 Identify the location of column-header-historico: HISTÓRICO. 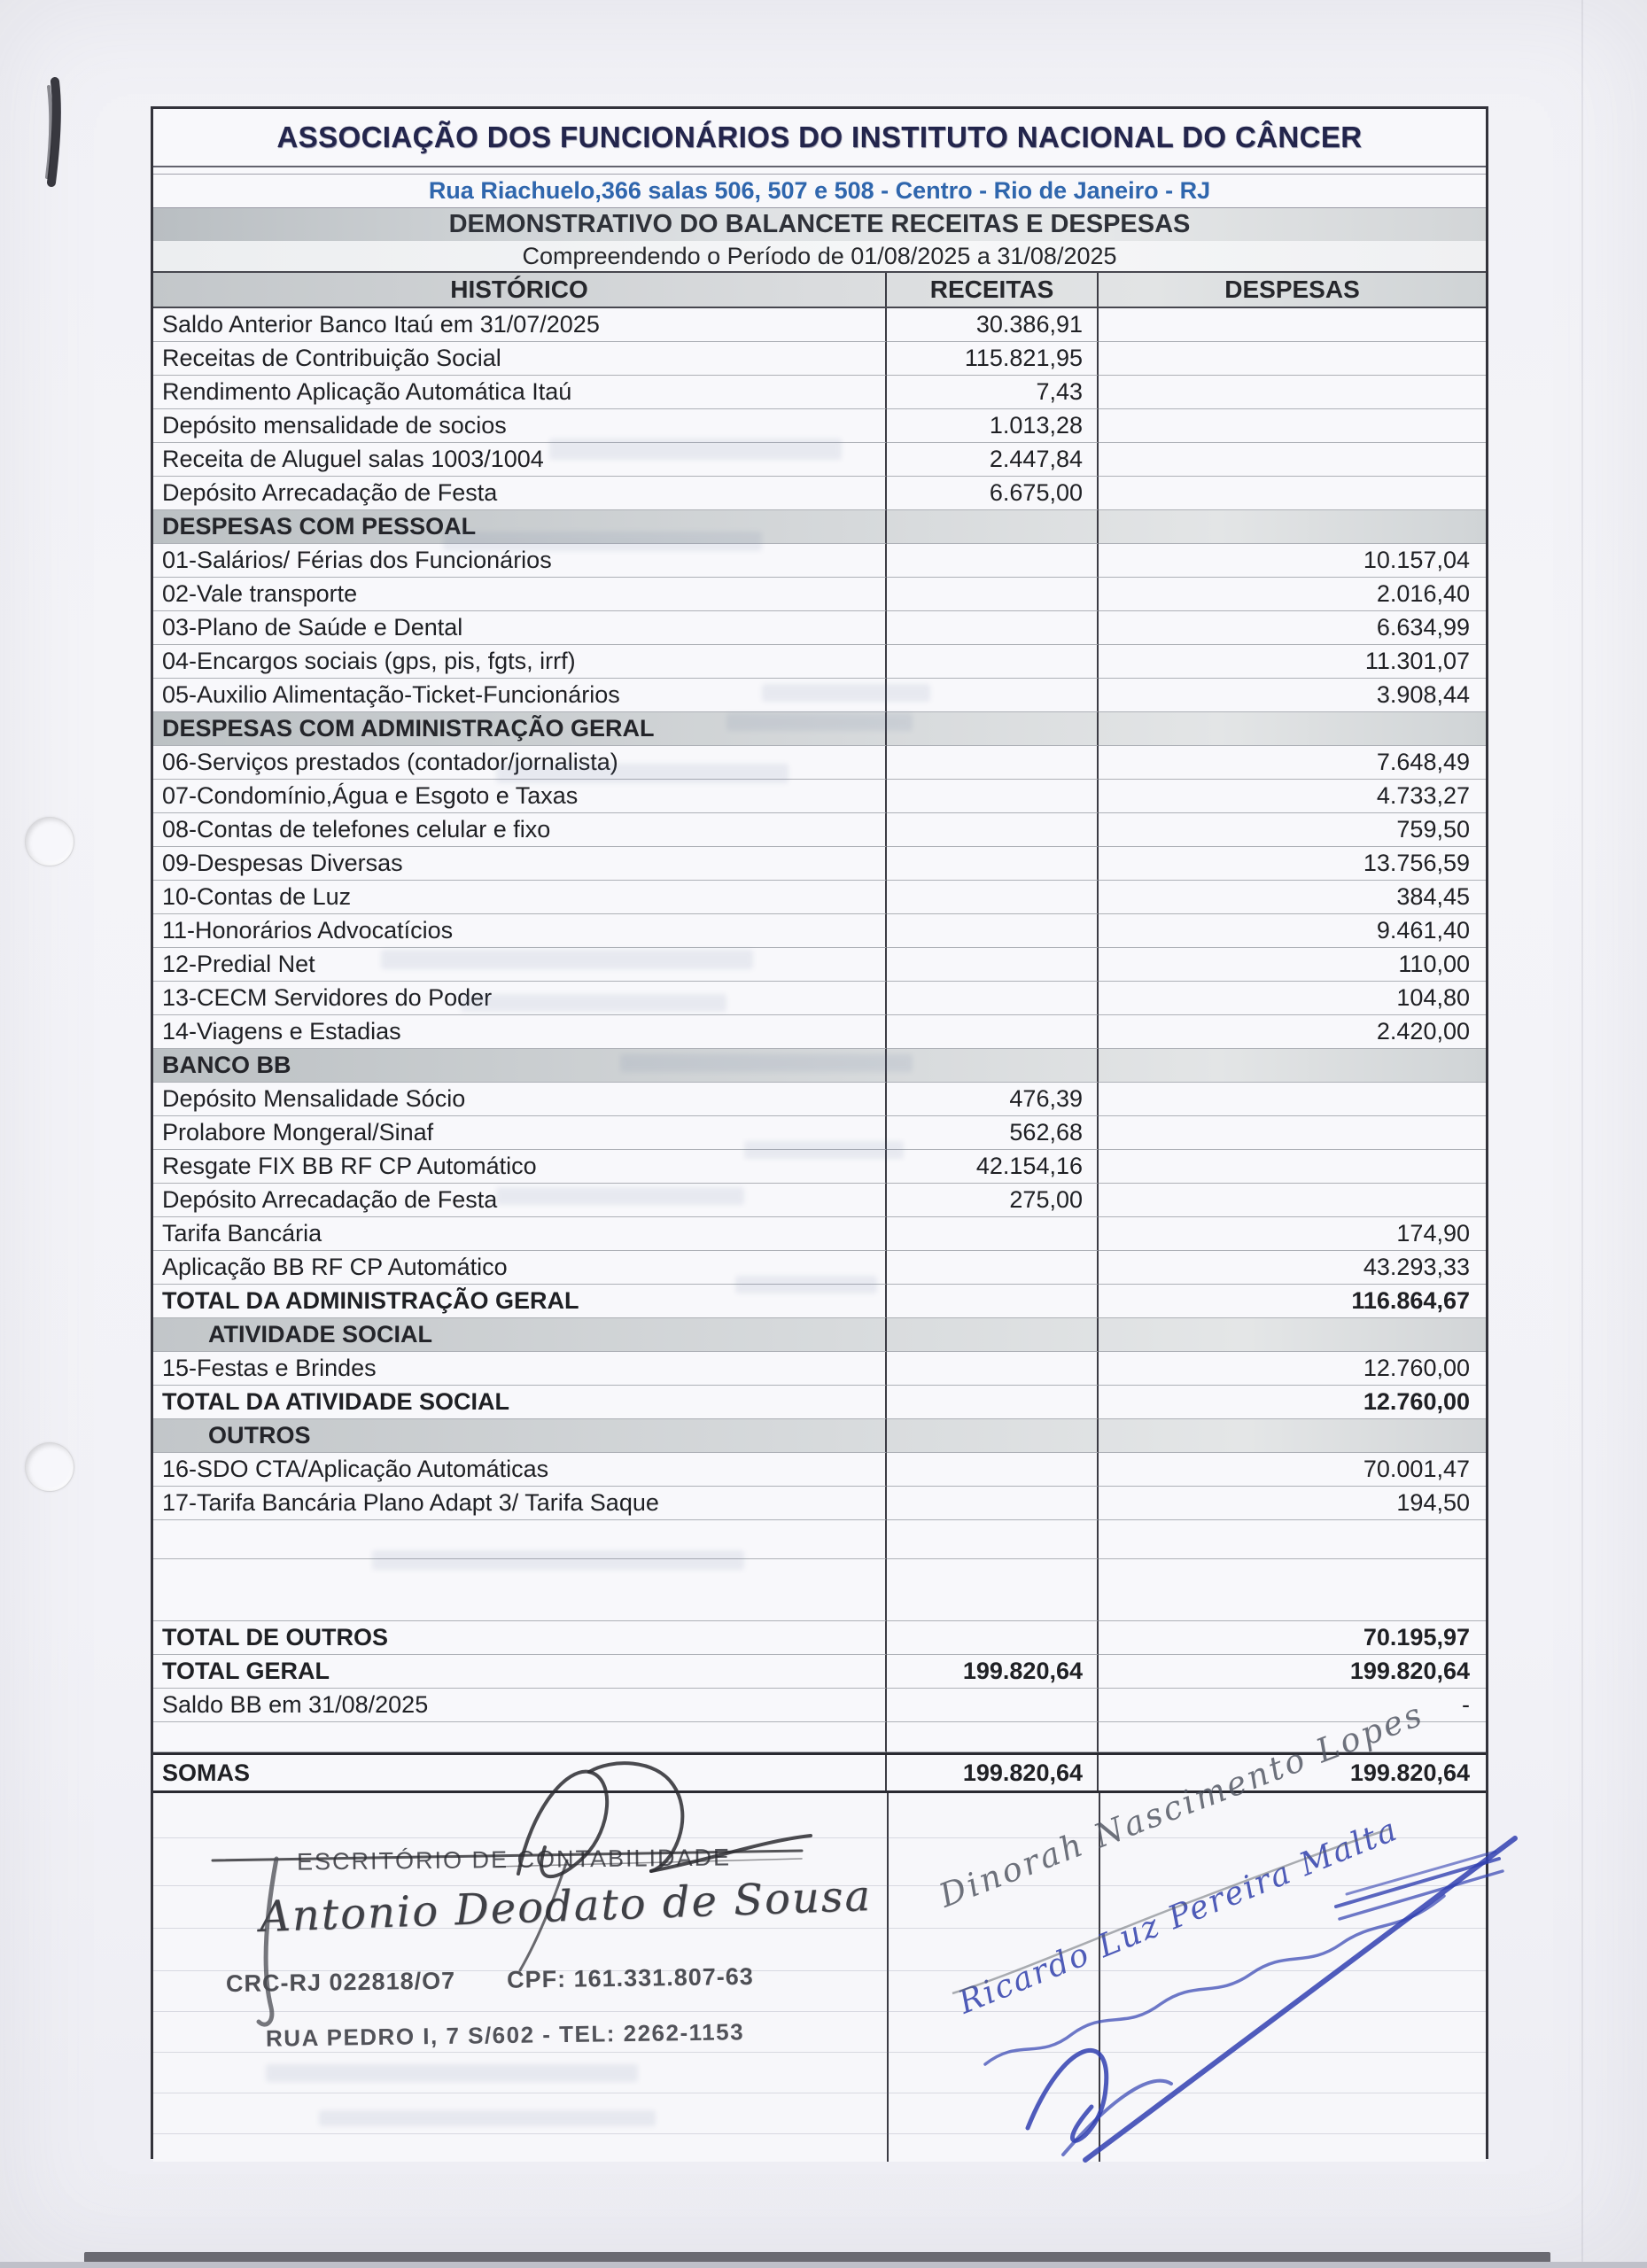
(520, 290).